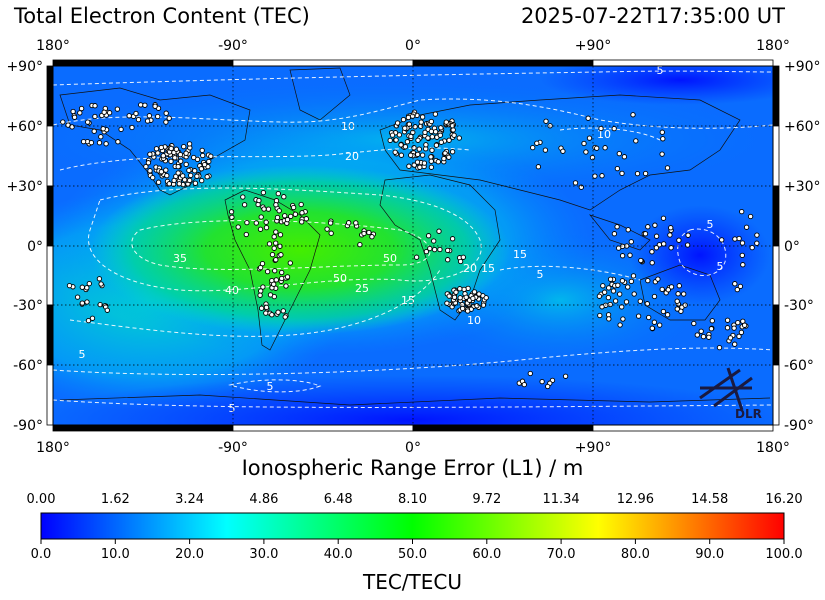  I want to click on range-error-tick-label: 1.62, so click(115, 499).